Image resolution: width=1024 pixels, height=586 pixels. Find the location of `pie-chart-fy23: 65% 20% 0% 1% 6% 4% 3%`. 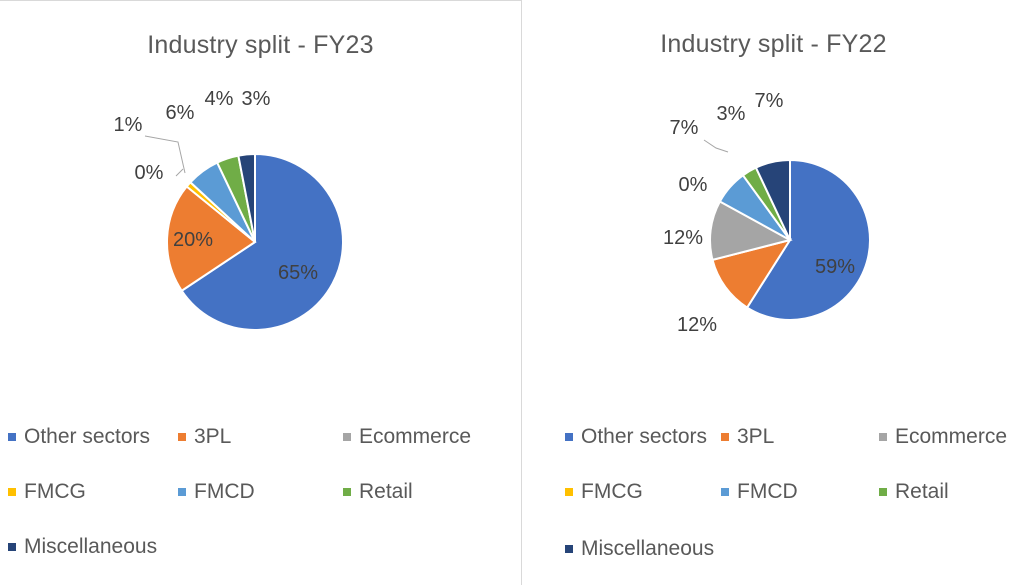

pie-chart-fy23: 65% 20% 0% 1% 6% 4% 3% is located at coordinates (229, 209).